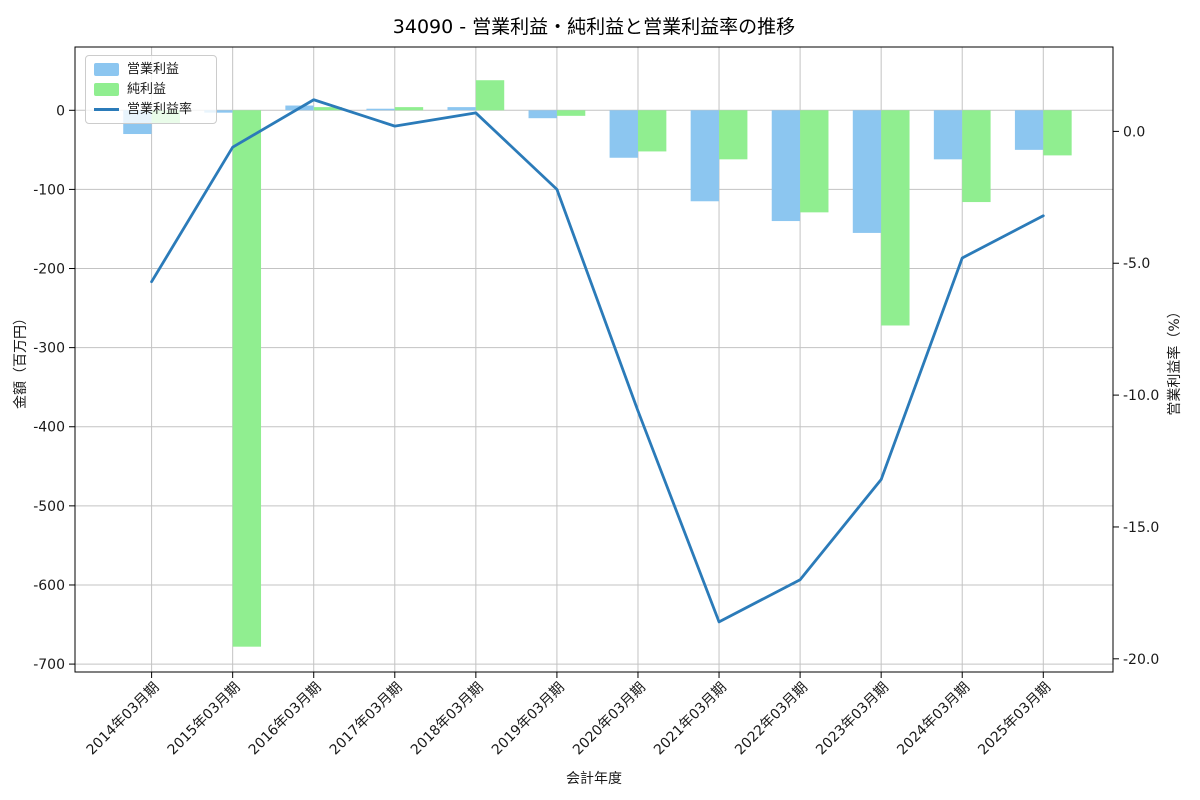 This screenshot has height=800, width=1200. What do you see at coordinates (594, 27) in the screenshot?
I see `chart-title: 34090 - 営業利益・純利益と営業利益率の推移` at bounding box center [594, 27].